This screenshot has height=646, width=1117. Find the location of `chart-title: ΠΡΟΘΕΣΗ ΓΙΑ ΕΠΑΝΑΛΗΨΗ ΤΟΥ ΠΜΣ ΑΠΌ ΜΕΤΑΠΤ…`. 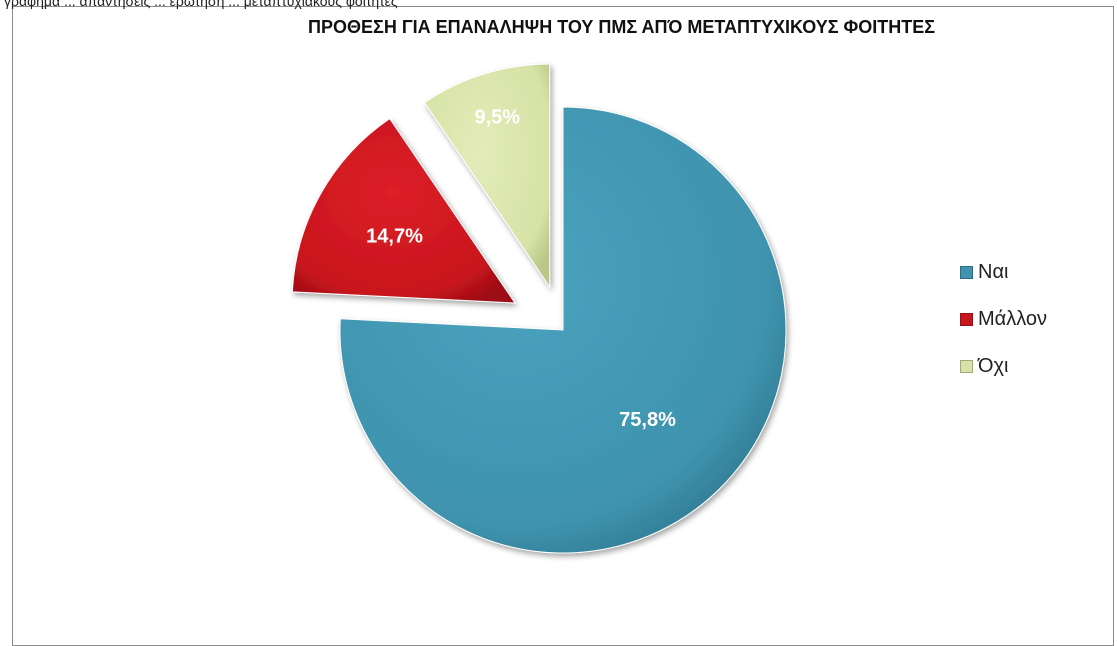

chart-title: ΠΡΟΘΕΣΗ ΓΙΑ ΕΠΑΝΑΛΗΨΗ ΤΟΥ ΠΜΣ ΑΠΌ ΜΕΤΑΠΤ… is located at coordinates (622, 27).